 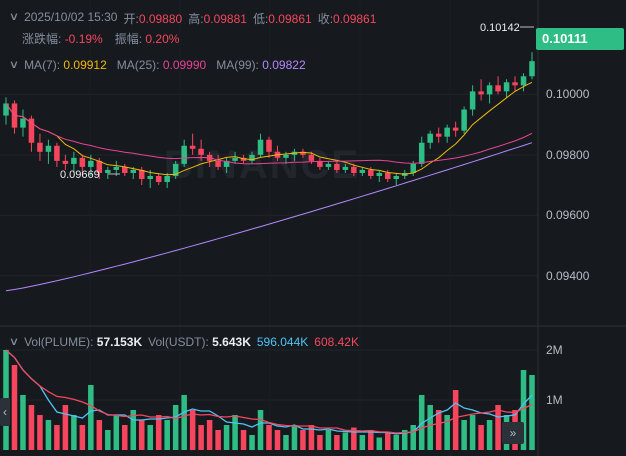 I want to click on vol-plume-label: Vol(PLUME):, so click(x=59, y=342).